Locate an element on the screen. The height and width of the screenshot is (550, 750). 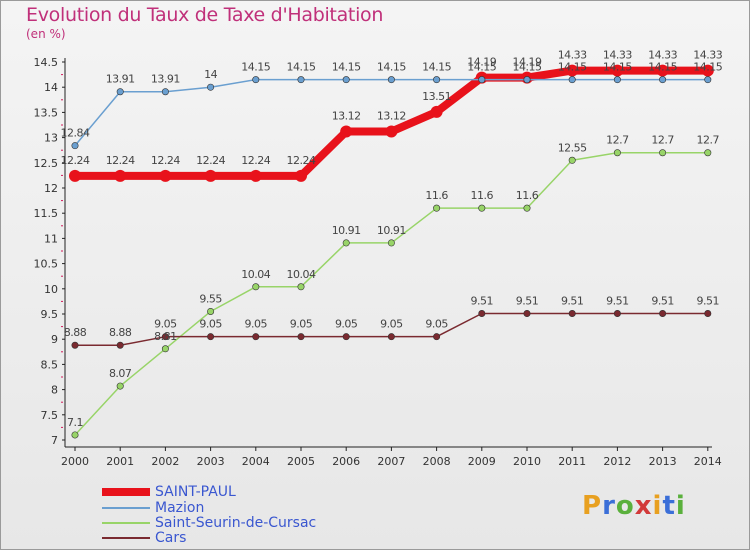
y-tick-label: 13 is located at coordinates (51, 138).